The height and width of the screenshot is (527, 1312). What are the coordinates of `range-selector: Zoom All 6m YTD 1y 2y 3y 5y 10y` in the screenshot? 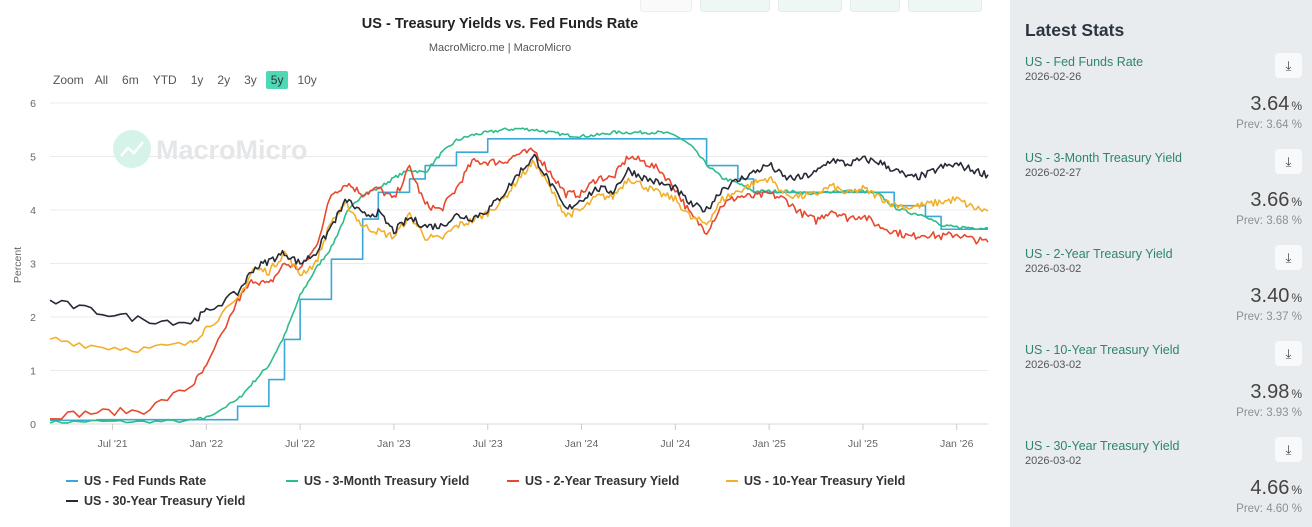 It's located at (185, 80).